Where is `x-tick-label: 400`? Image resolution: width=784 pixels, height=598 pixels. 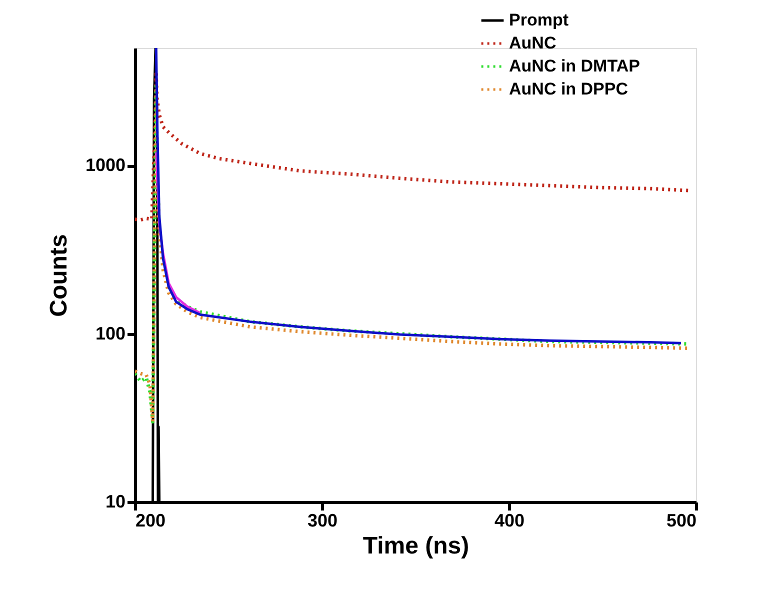
x-tick-label: 400 is located at coordinates (509, 520).